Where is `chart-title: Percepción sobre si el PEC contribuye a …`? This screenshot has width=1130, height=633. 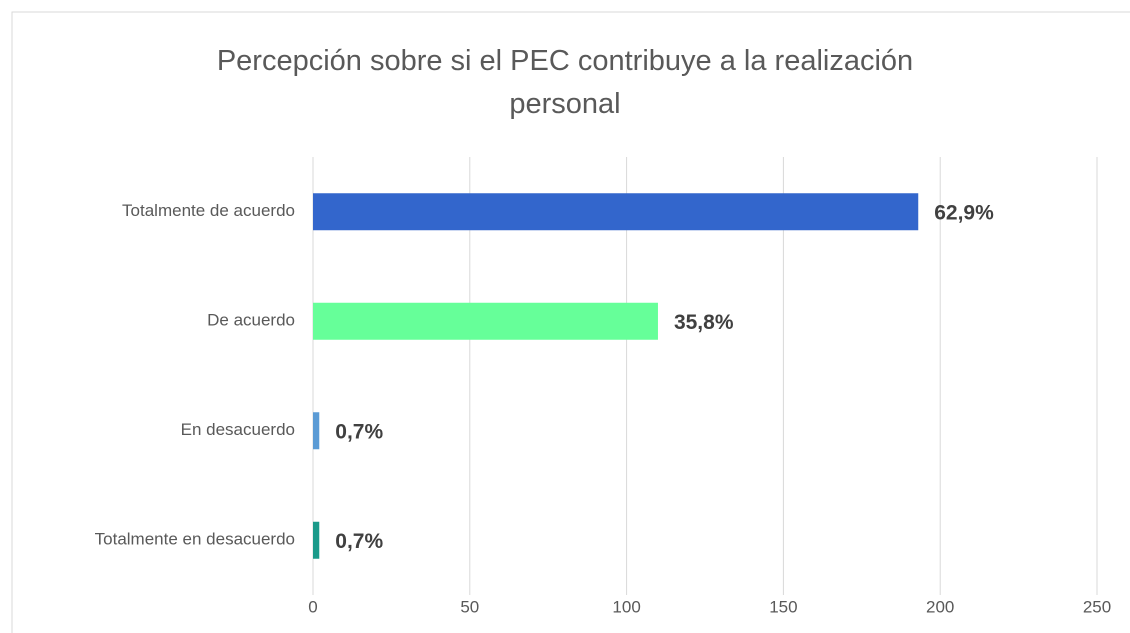 chart-title: Percepción sobre si el PEC contribuye a … is located at coordinates (565, 82).